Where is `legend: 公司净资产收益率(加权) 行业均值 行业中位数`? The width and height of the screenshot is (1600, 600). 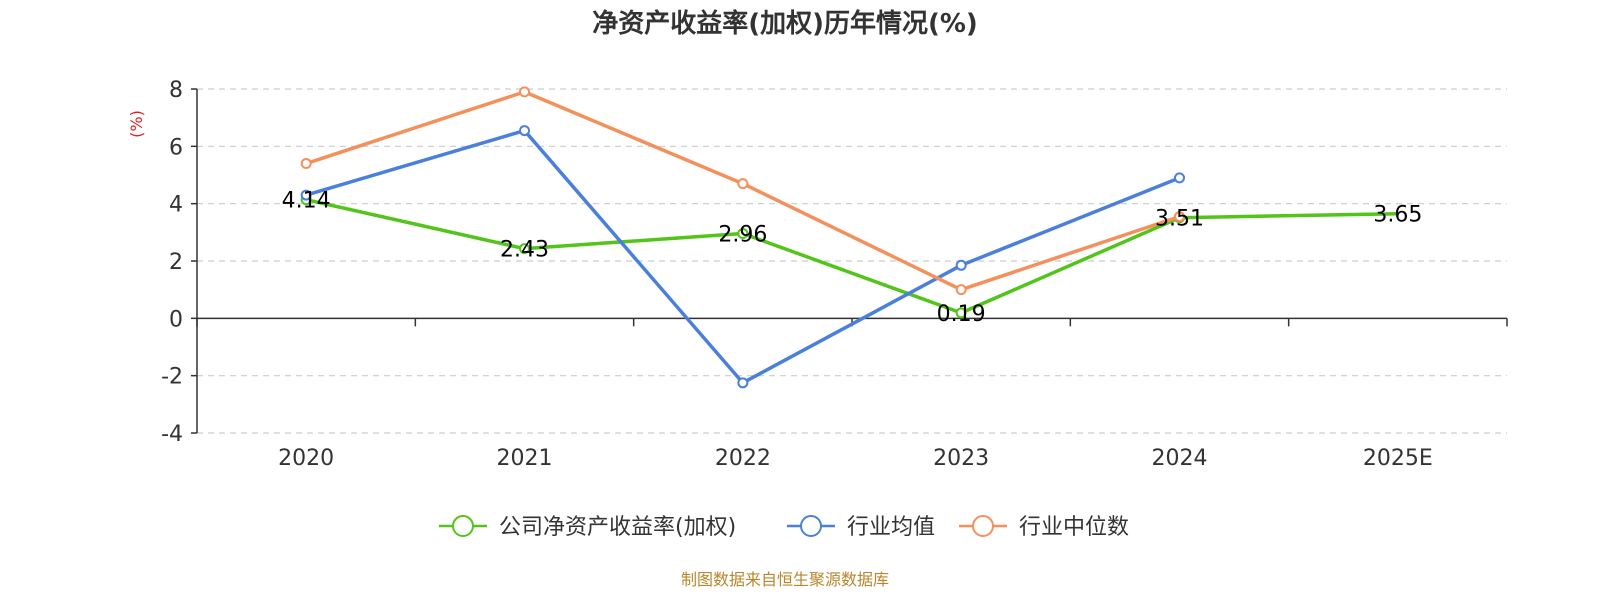
legend: 公司净资产收益率(加权) 行业均值 行业中位数 is located at coordinates (784, 527).